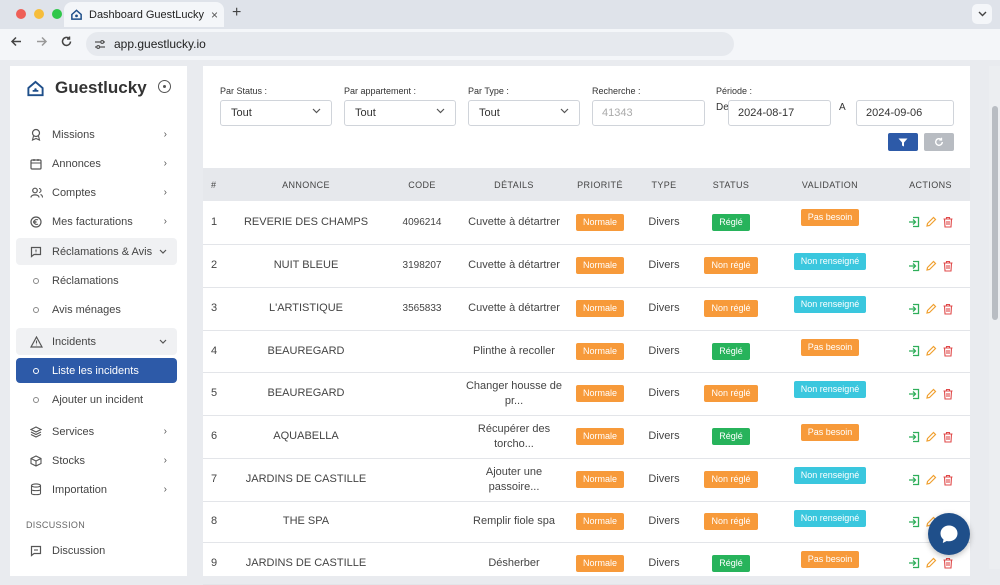 Image resolution: width=1000 pixels, height=585 pixels. I want to click on column-header: ANNONCE, so click(306, 184).